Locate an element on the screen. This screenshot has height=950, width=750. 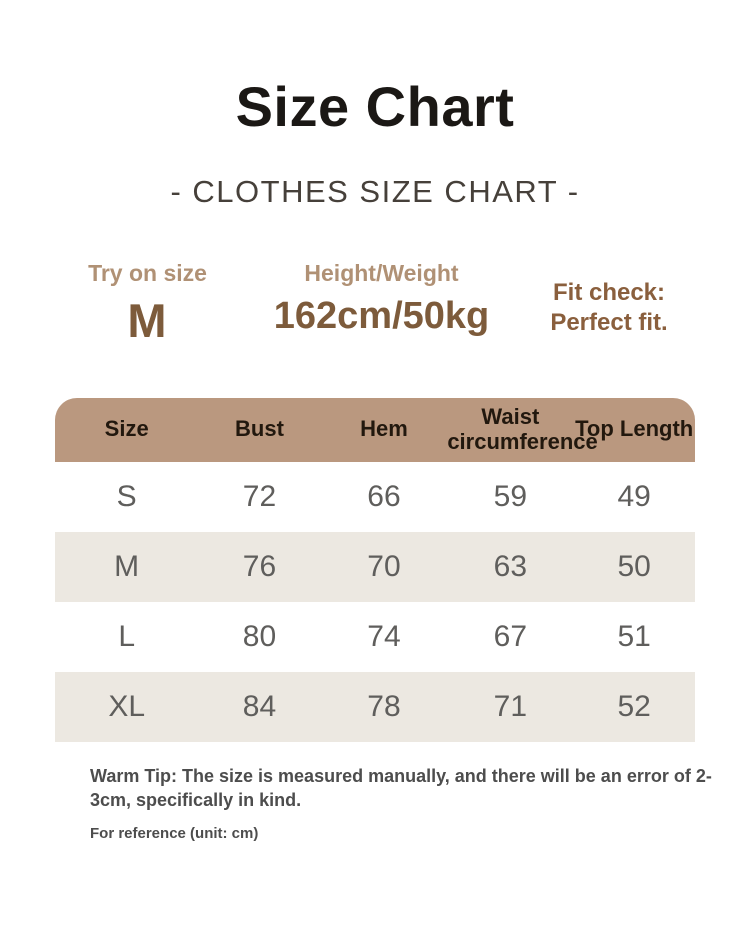
cell-hem: 78 is located at coordinates (384, 706).